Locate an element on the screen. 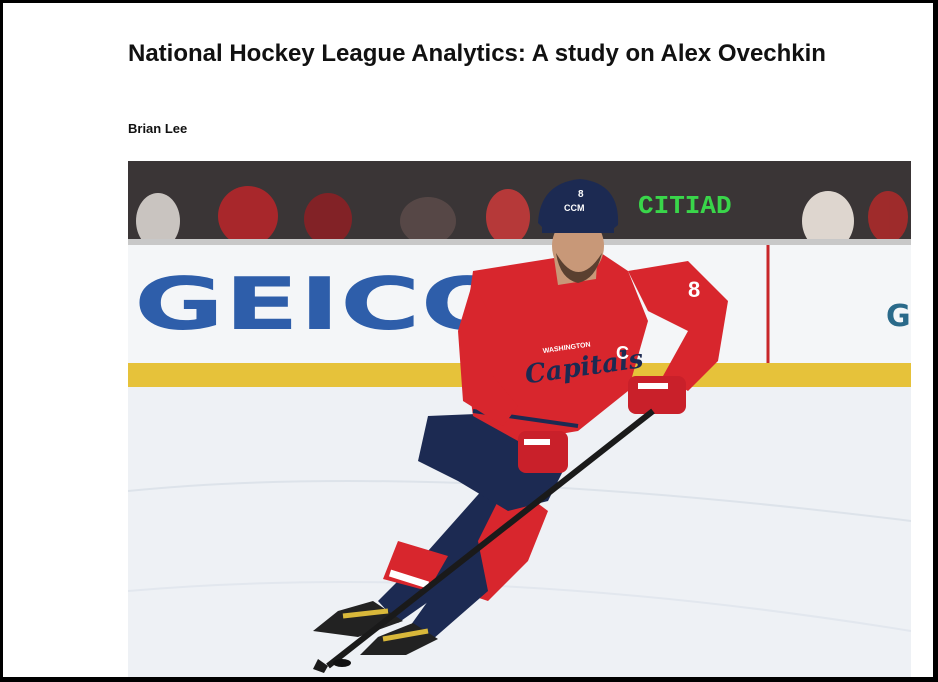 The width and height of the screenshot is (938, 682). glove-left is located at coordinates (543, 452).